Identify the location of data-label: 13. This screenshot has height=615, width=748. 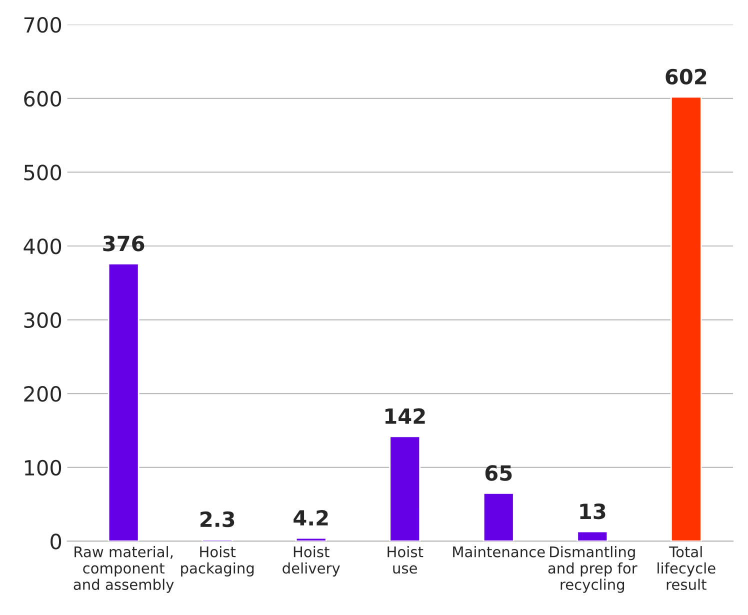
(593, 511).